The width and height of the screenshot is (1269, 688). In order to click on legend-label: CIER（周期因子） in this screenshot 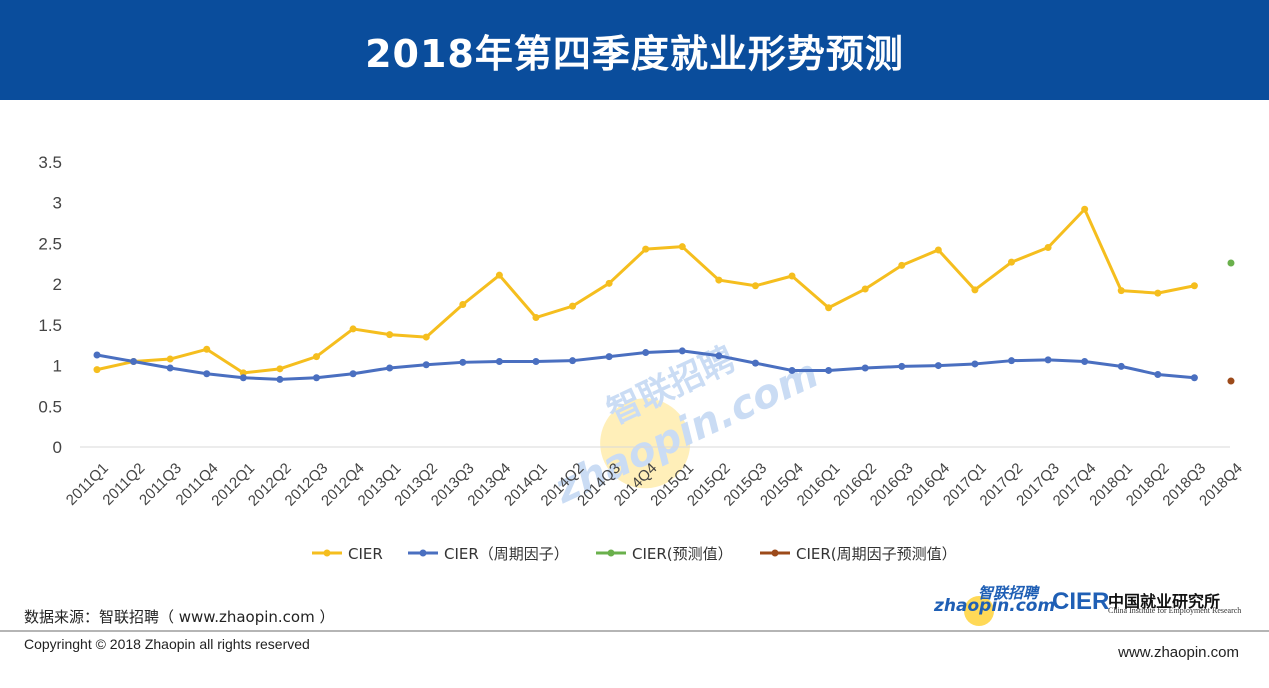, I will do `click(506, 554)`.